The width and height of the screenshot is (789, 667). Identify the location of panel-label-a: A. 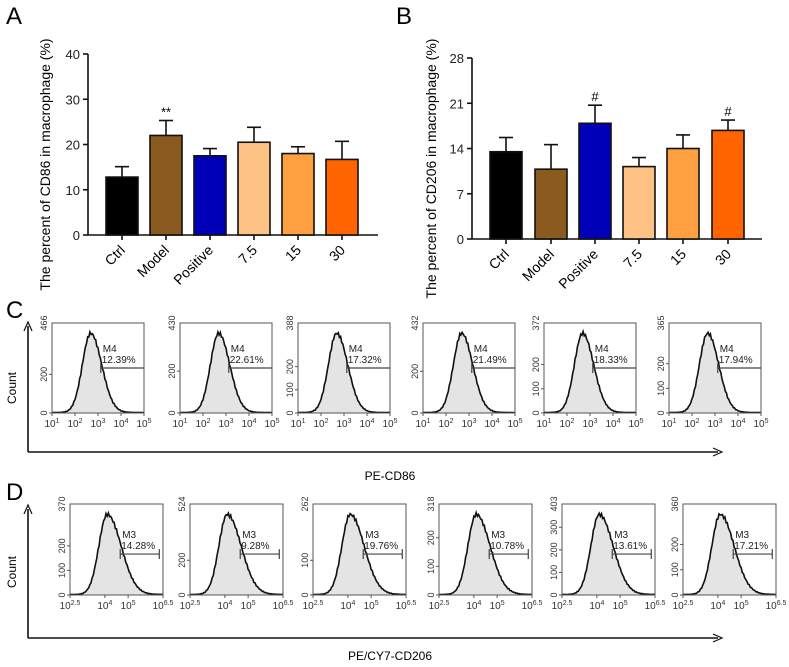
(14, 16).